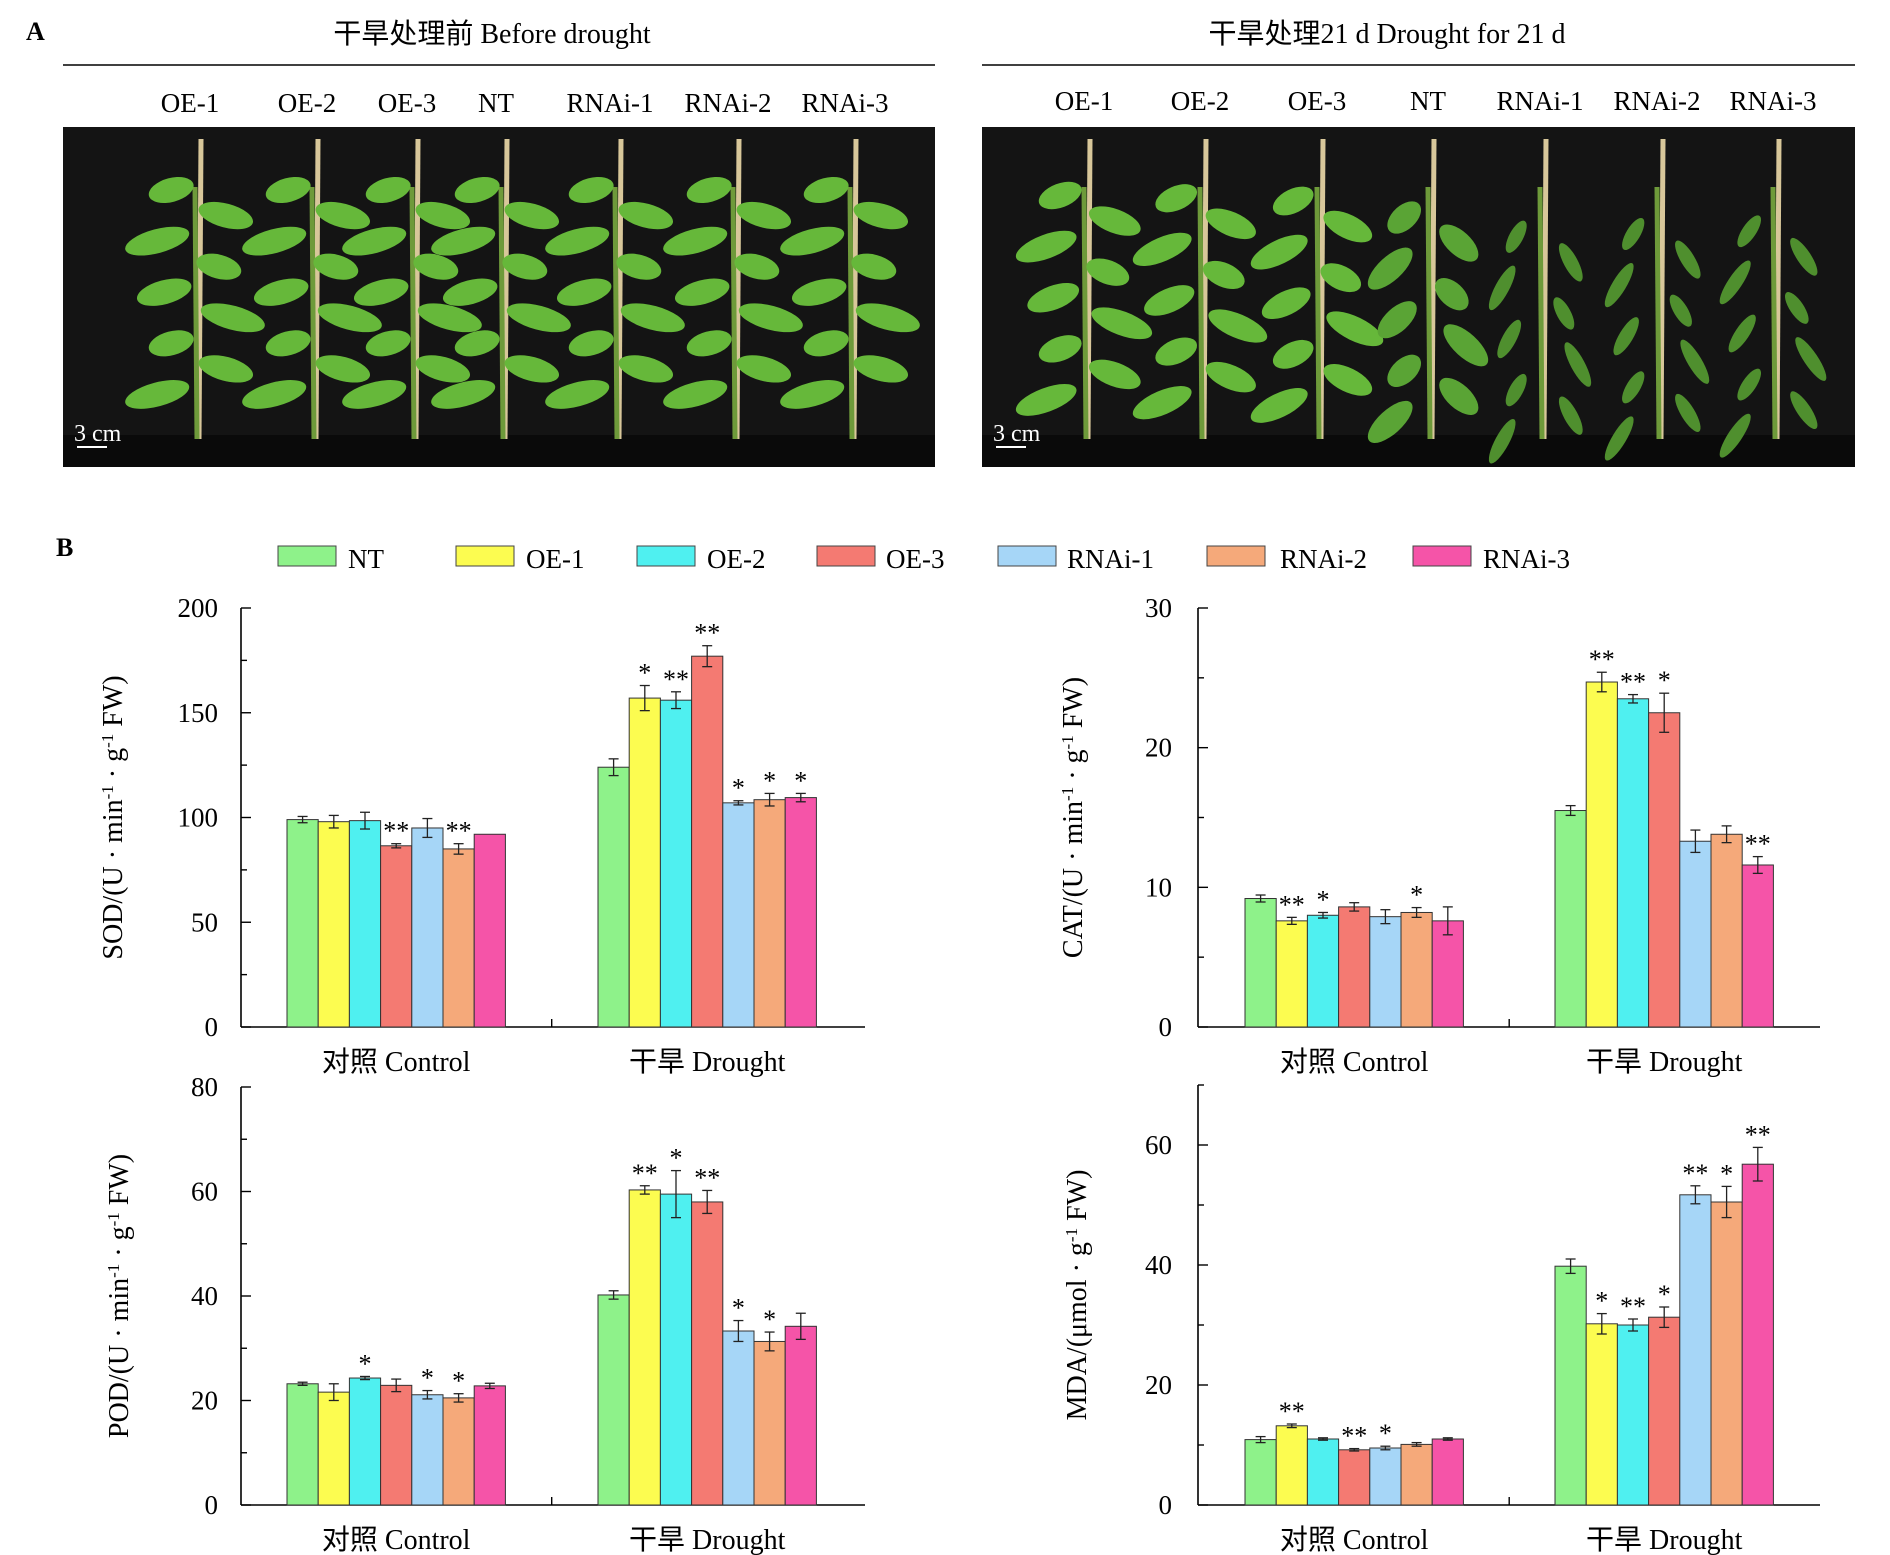 Image resolution: width=1890 pixels, height=1555 pixels. I want to click on legend-label: OE-1, so click(555, 559).